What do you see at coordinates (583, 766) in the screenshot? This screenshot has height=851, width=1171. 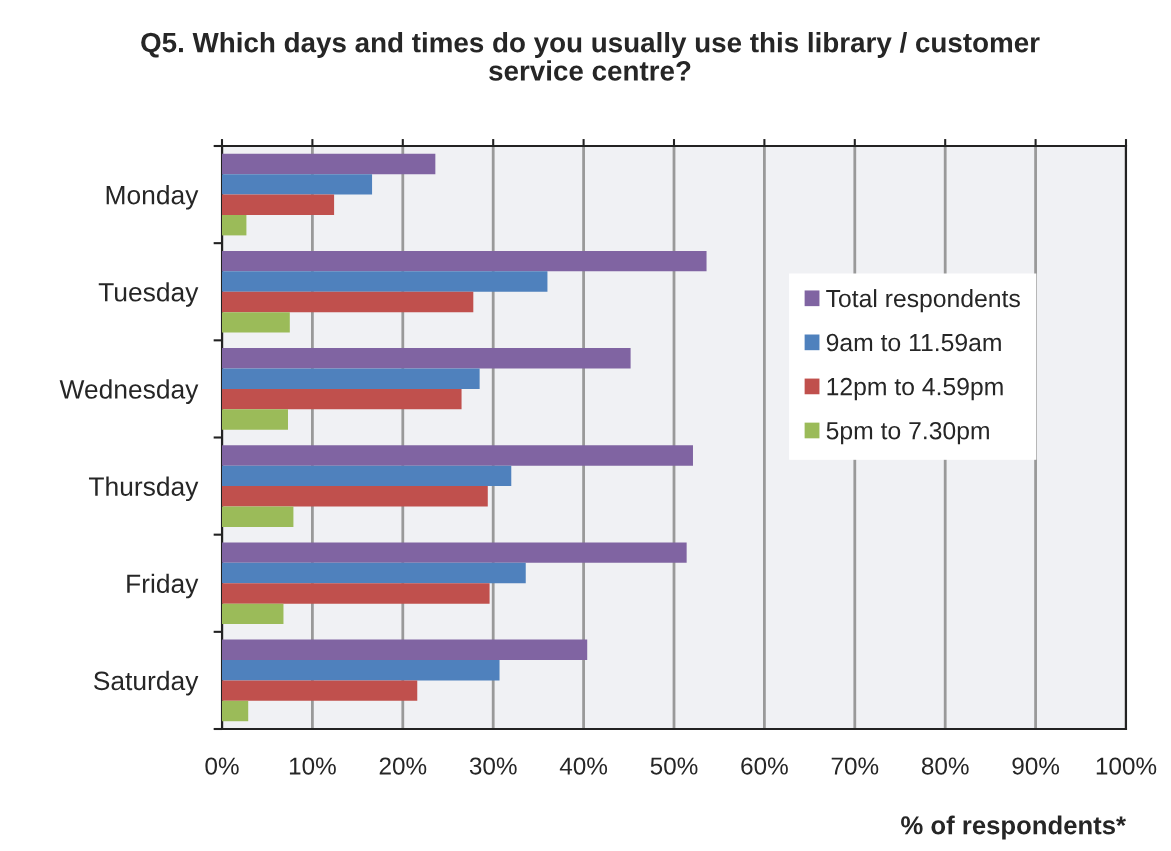 I see `x-tick-label: 40%` at bounding box center [583, 766].